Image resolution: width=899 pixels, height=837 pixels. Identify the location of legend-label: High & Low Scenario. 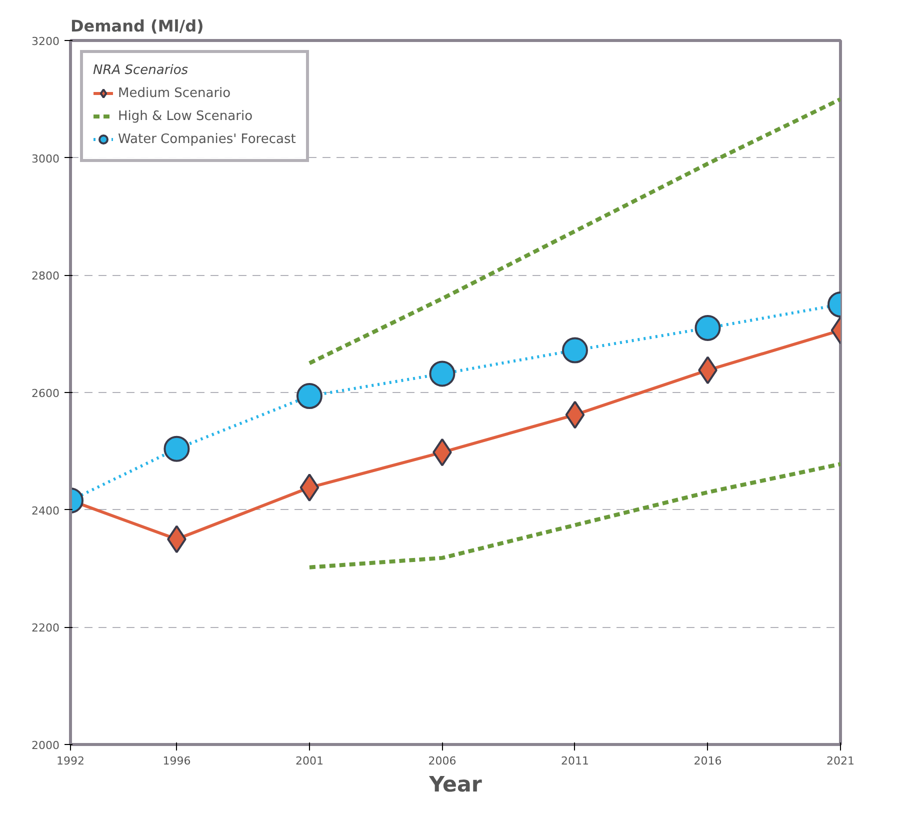
(185, 116).